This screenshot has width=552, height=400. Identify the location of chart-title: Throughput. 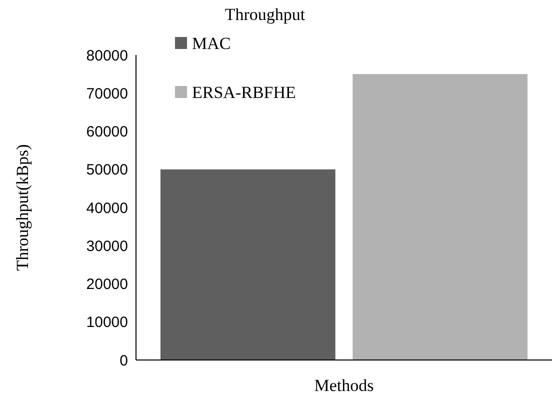
(265, 14).